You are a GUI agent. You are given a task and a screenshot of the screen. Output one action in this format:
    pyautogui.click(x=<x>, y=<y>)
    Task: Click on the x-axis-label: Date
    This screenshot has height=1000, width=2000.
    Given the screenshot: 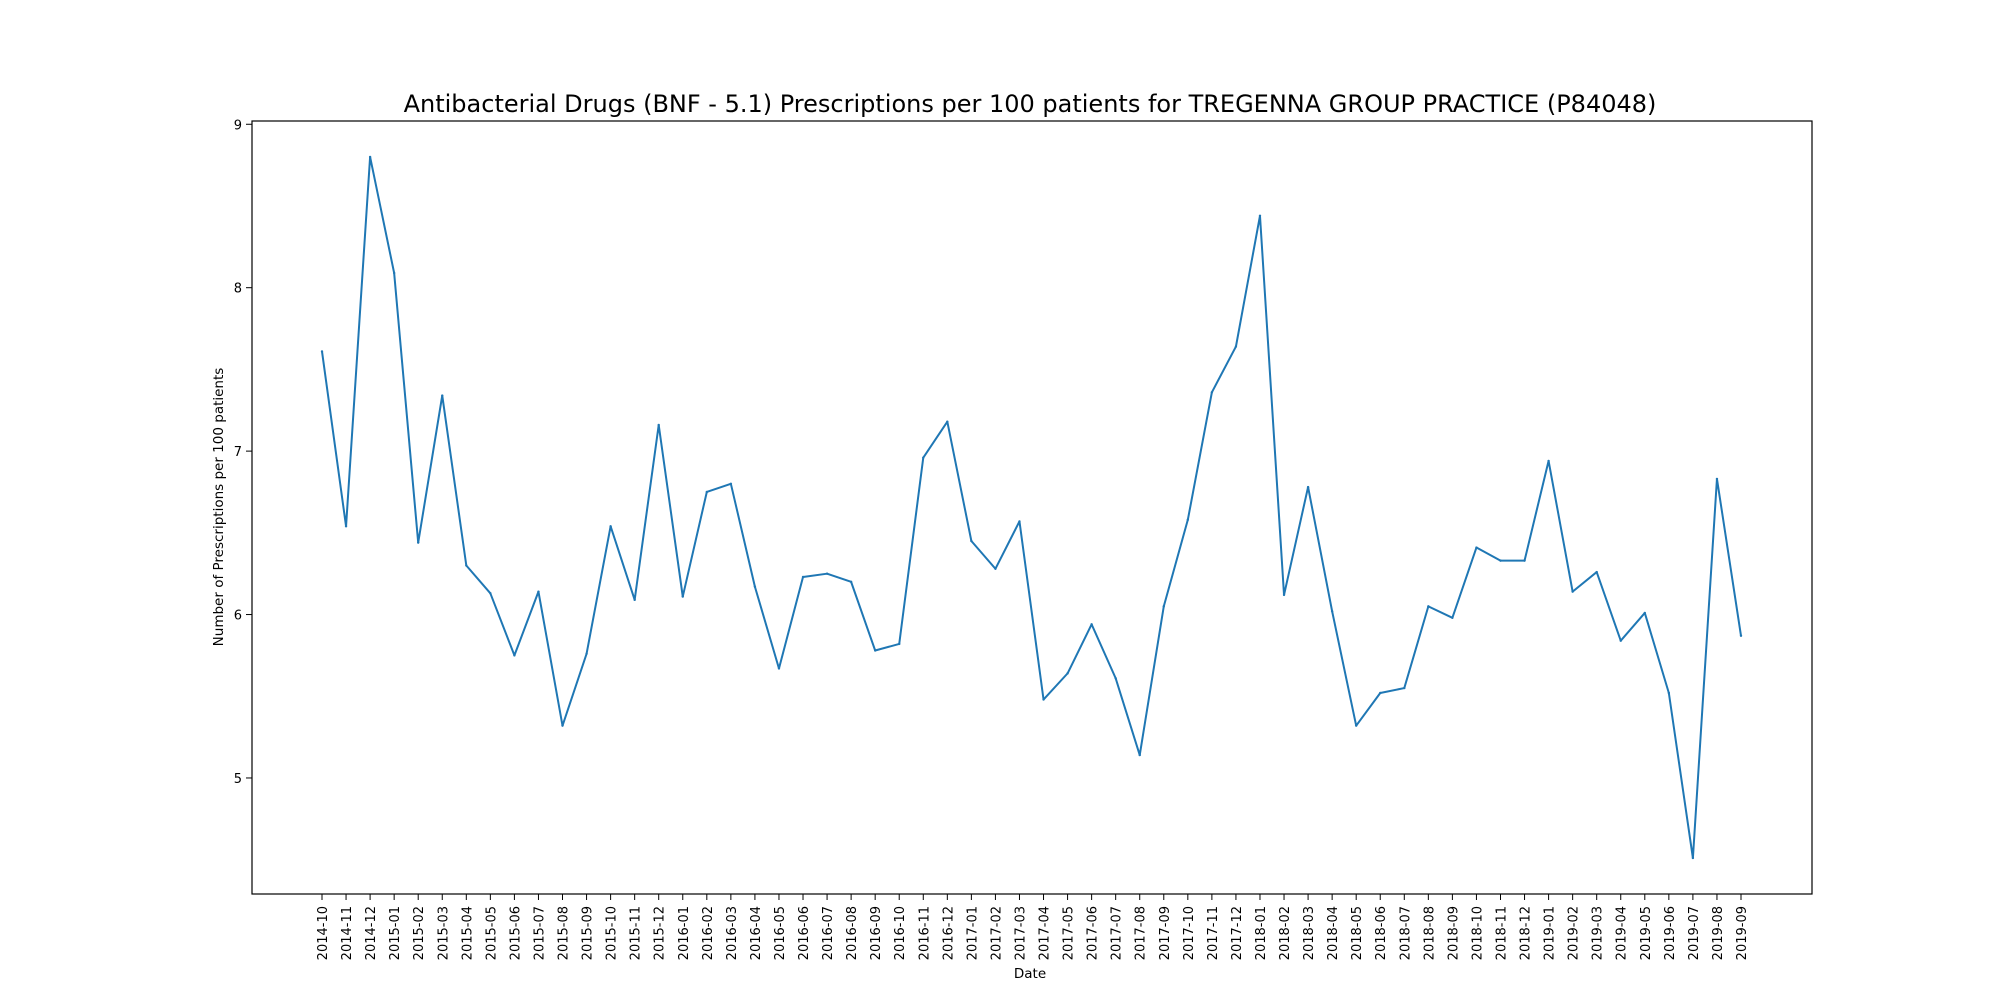 What is the action you would take?
    pyautogui.click(x=1030, y=974)
    